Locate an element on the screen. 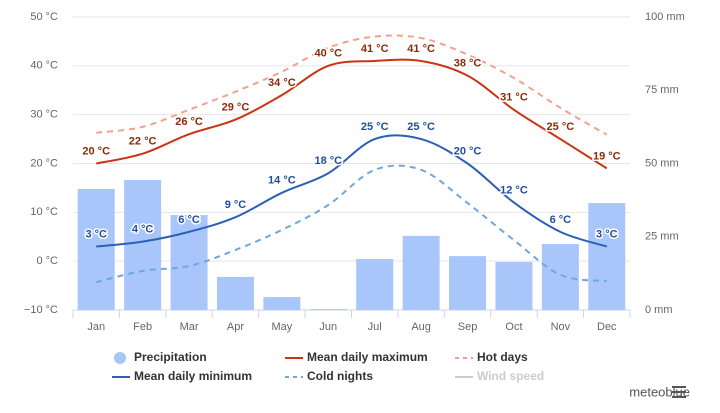  x-tick-label: Oct is located at coordinates (513, 327).